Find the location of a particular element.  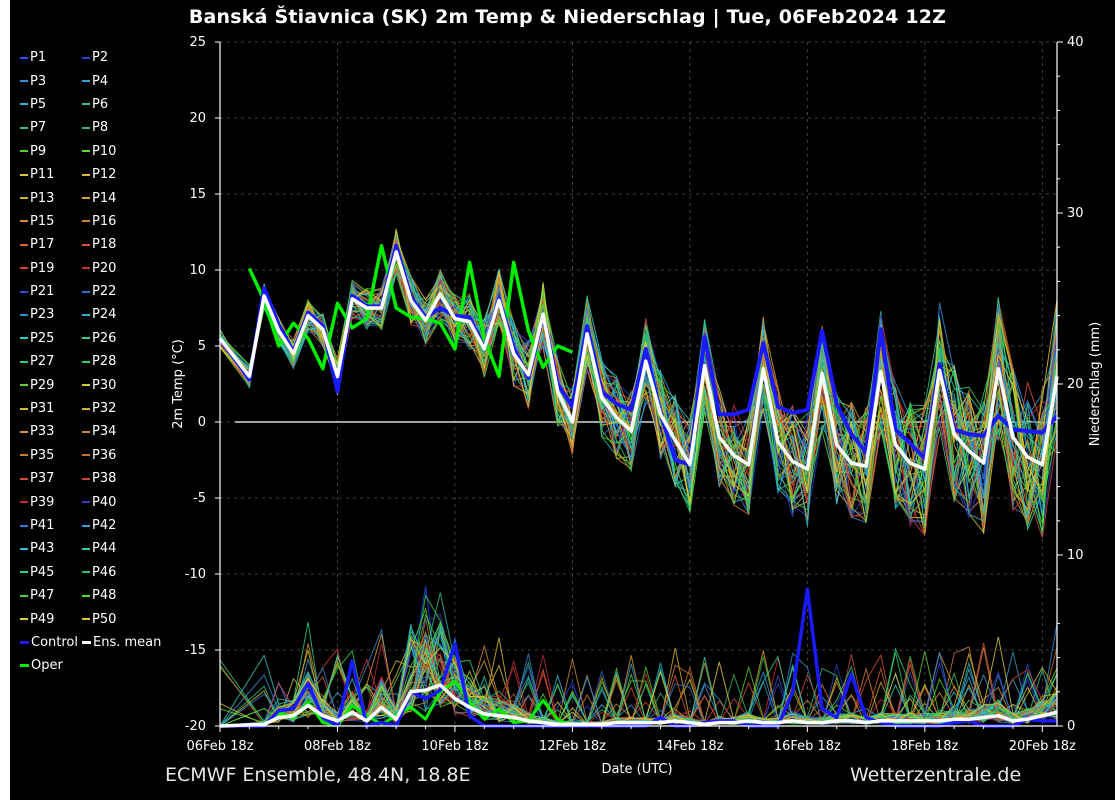

legend-label: P6 is located at coordinates (100, 104).